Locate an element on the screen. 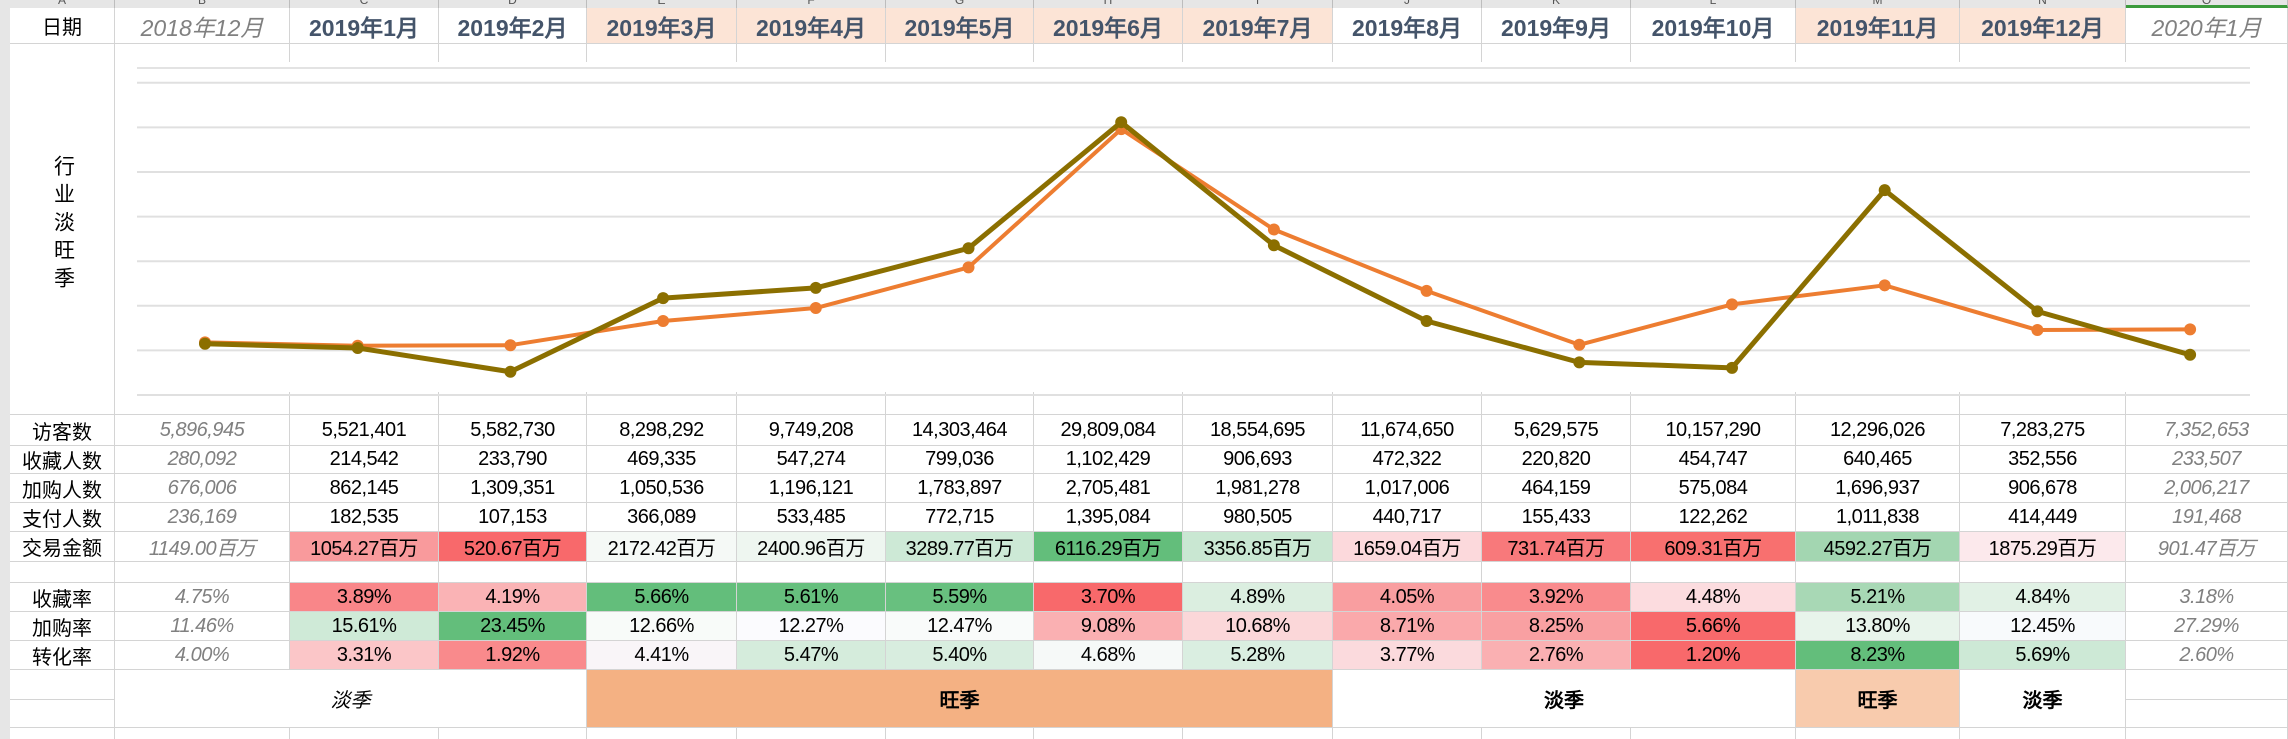  metric-value-cell: 472,322 is located at coordinates (1407, 460).